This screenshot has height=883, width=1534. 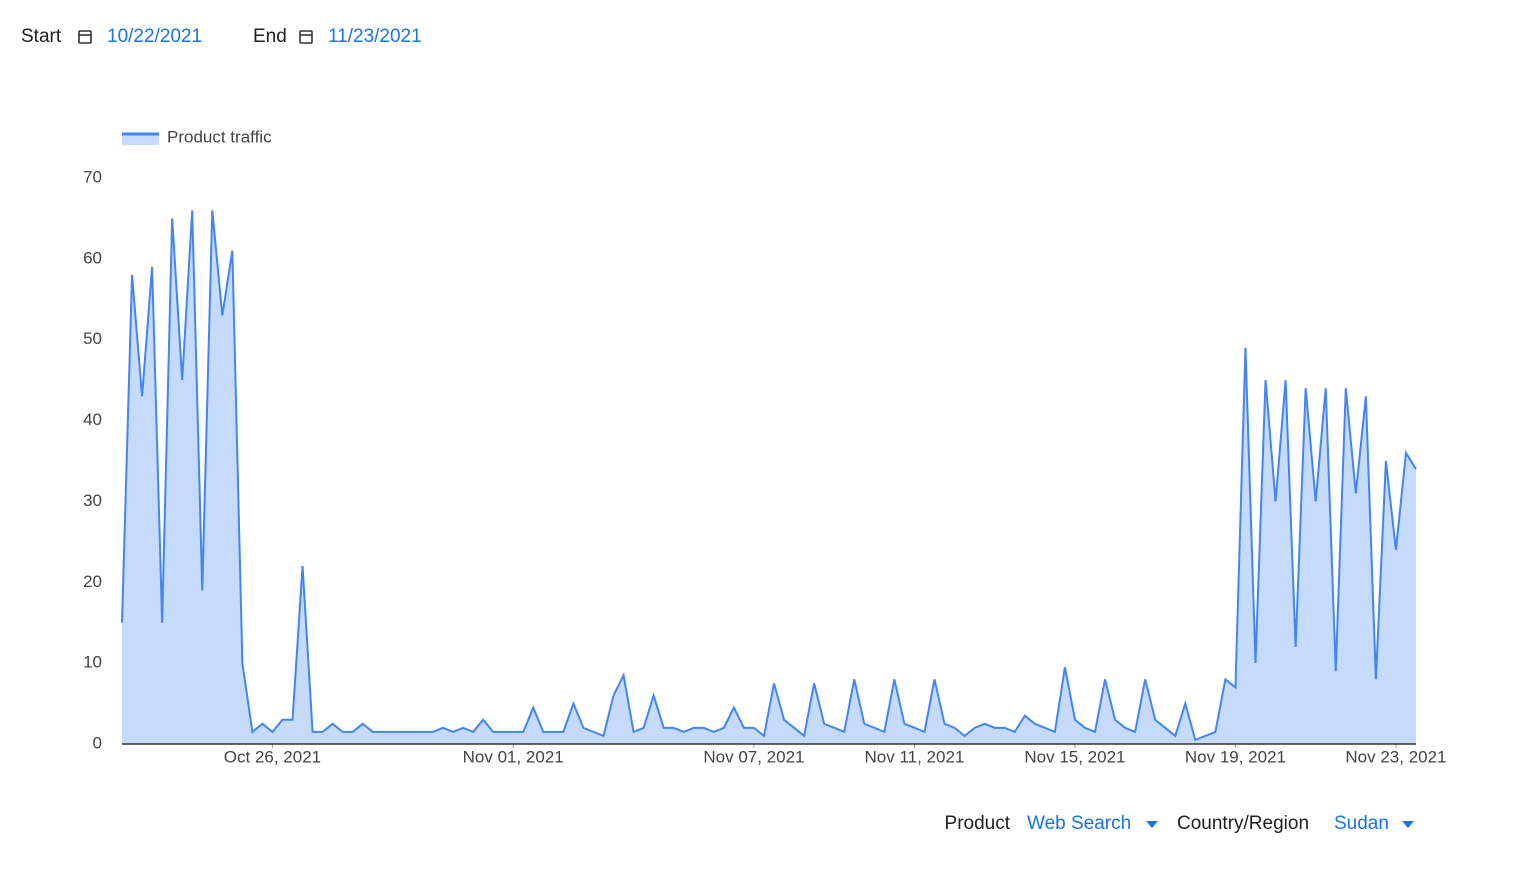 I want to click on product-label: Product, so click(x=978, y=823).